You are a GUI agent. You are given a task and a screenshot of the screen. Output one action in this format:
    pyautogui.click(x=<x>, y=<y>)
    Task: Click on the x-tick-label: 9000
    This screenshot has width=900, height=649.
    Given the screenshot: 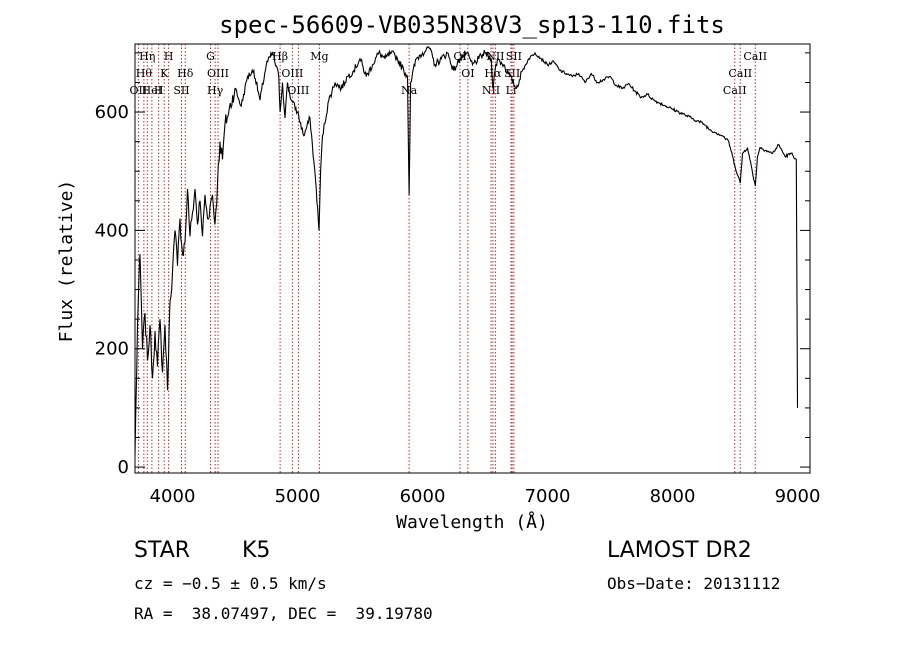 What is the action you would take?
    pyautogui.click(x=798, y=496)
    